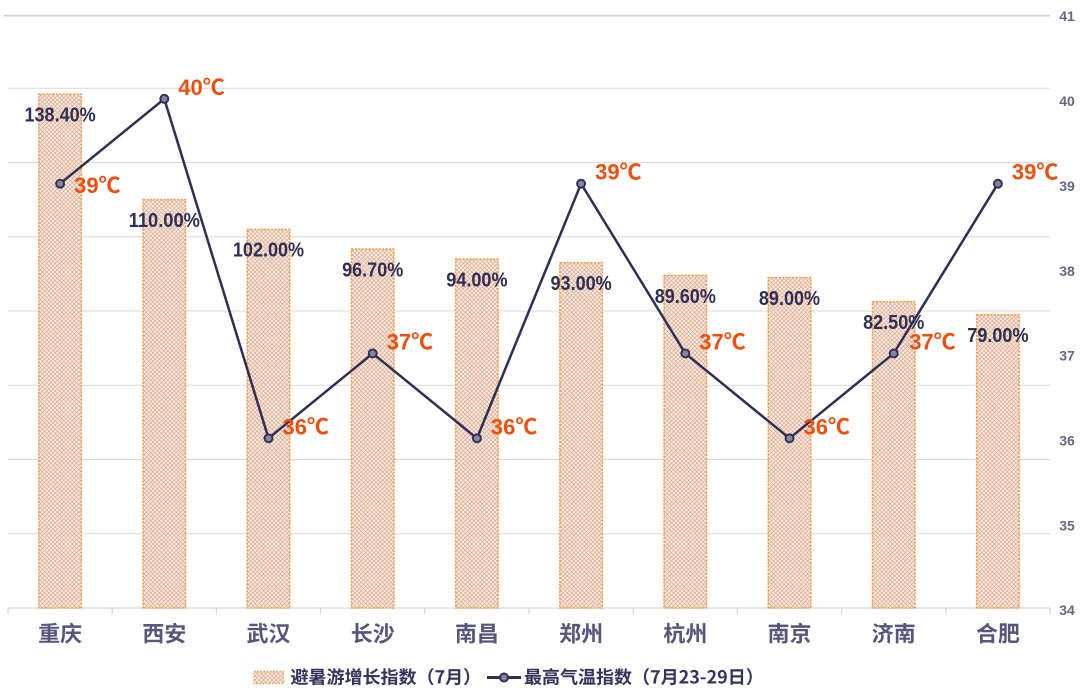  I want to click on svg-text: 138.40%, so click(60, 116).